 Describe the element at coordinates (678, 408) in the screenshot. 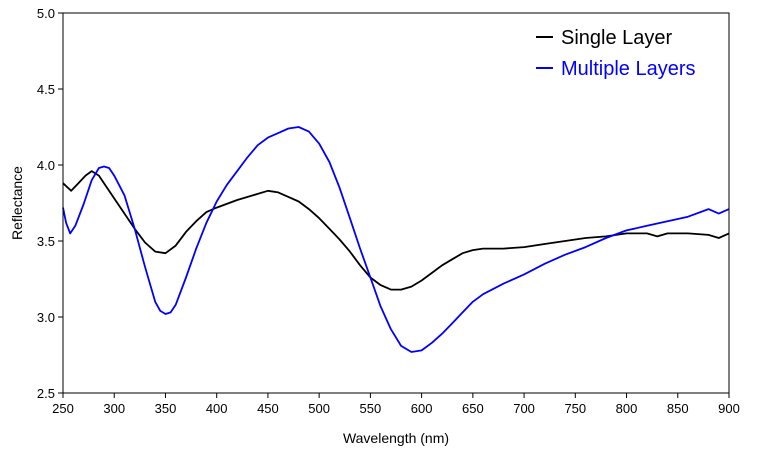

I see `x-tick-label: 850` at that location.